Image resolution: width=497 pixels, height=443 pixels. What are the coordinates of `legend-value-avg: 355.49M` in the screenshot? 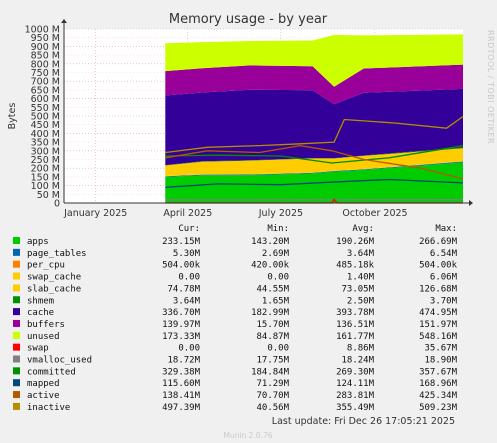 It's located at (355, 408).